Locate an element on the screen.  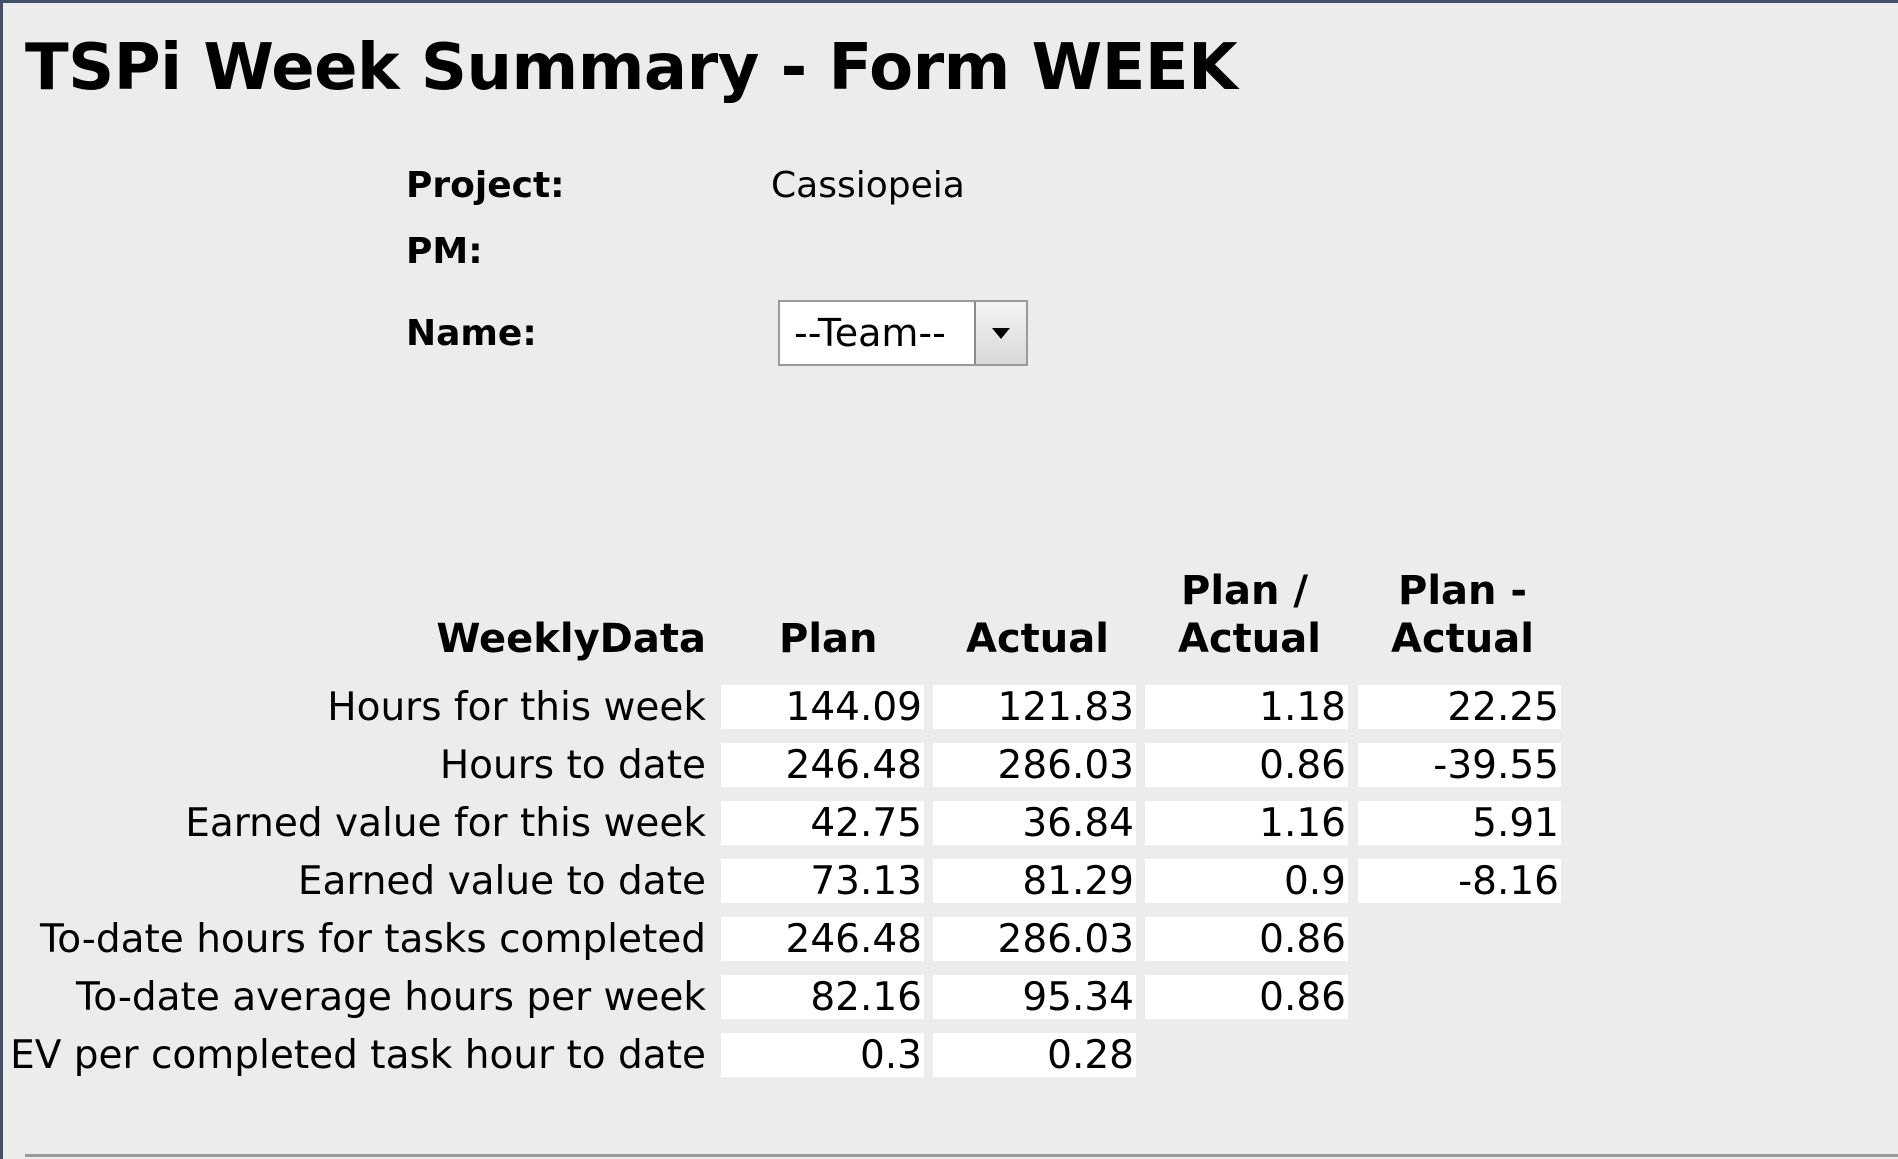
row-label-hours-to-date: Hours to date is located at coordinates (572, 765).